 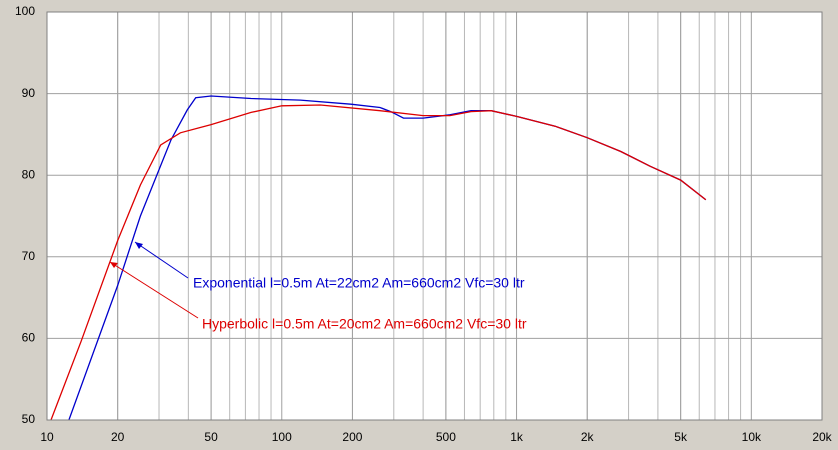 I want to click on x-tick-label: 10k, so click(x=752, y=437).